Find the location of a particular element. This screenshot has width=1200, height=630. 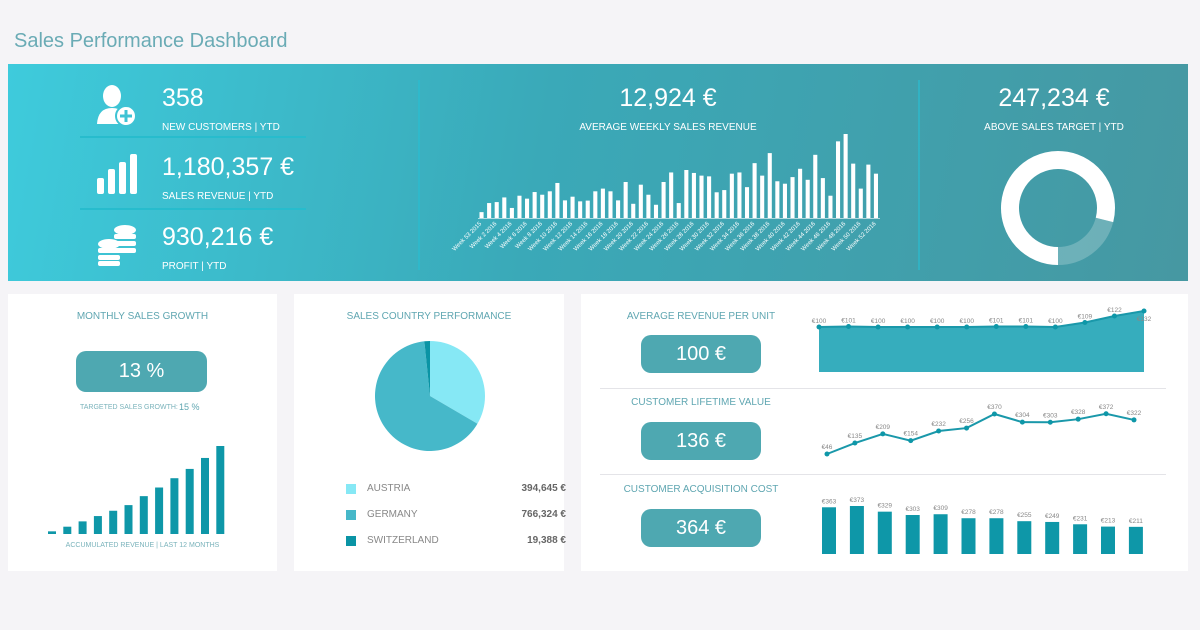

country-pie-chart is located at coordinates (430, 396).